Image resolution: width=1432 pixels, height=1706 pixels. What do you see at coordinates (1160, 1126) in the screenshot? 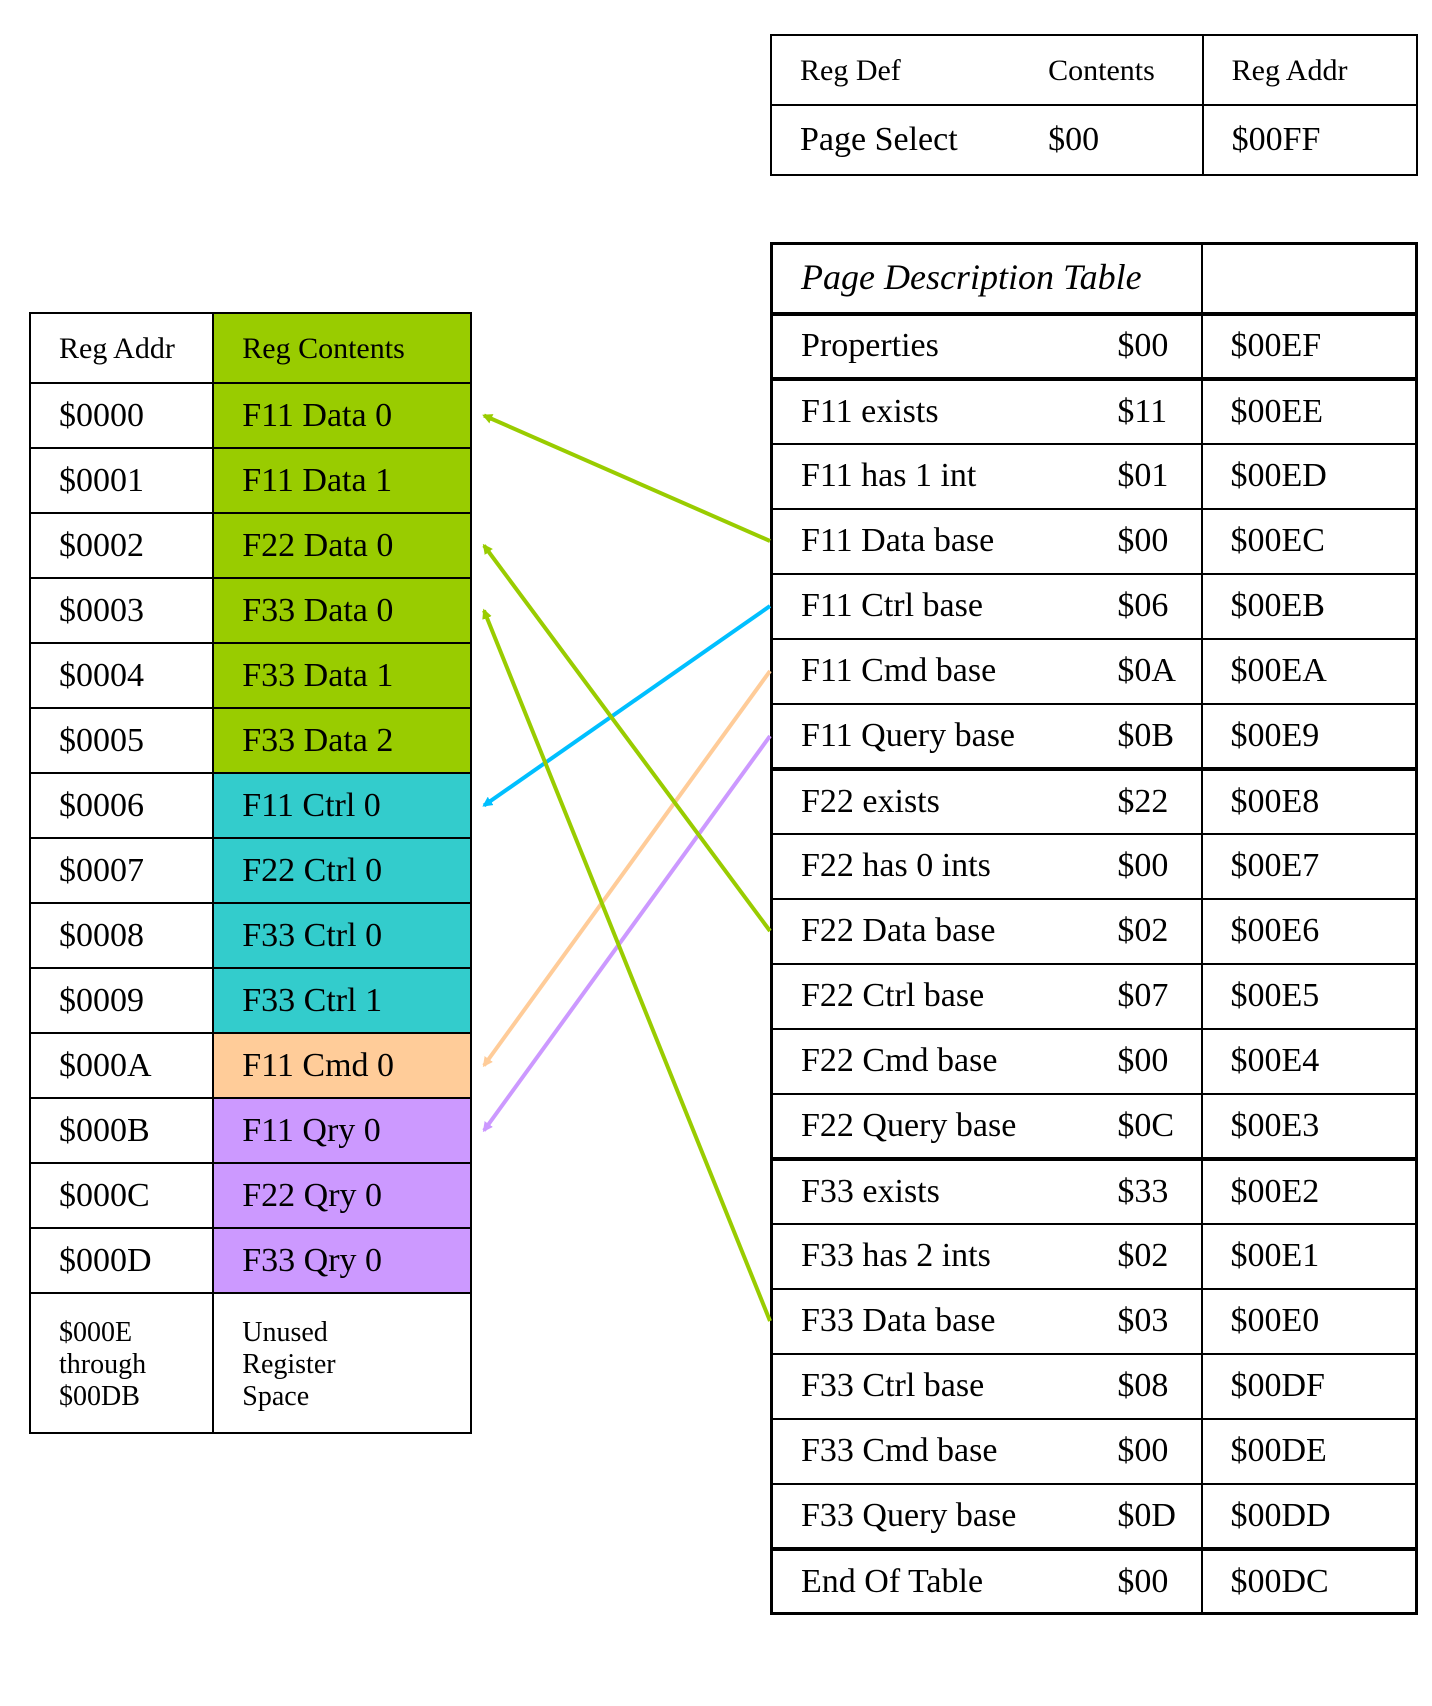
I see `pdt-contents: $0C` at bounding box center [1160, 1126].